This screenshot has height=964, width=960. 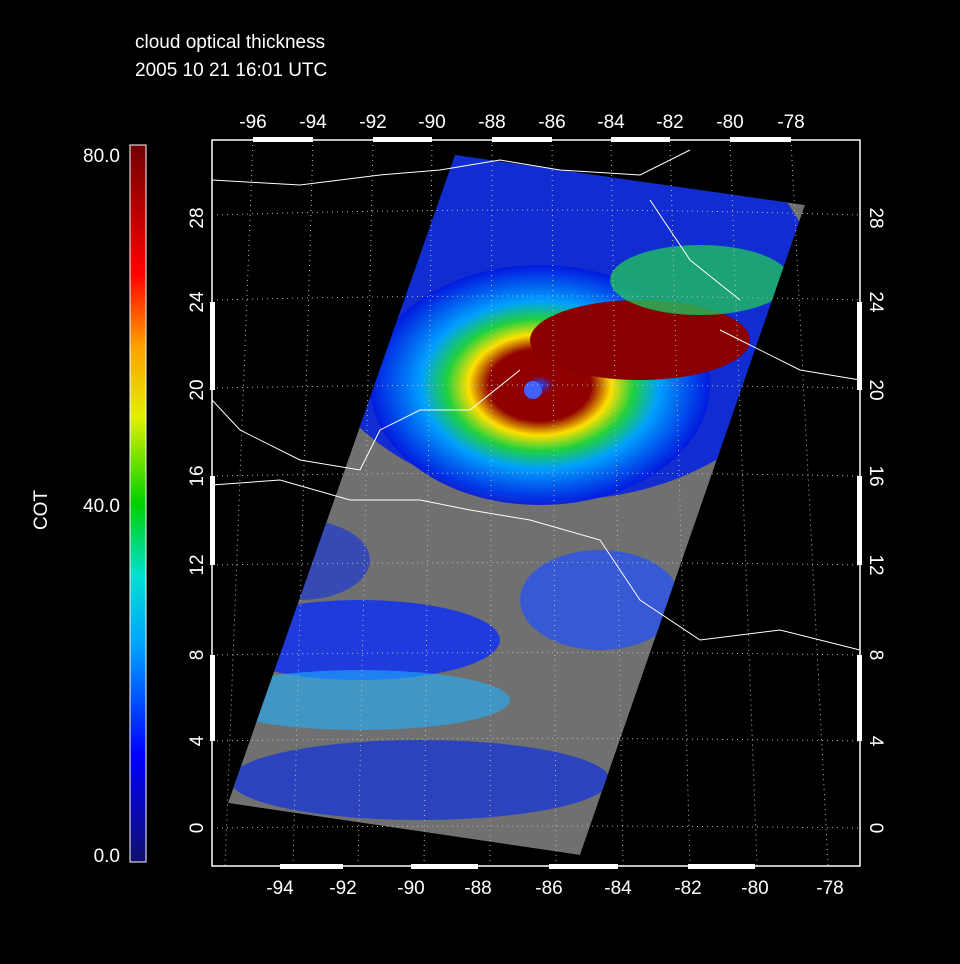 What do you see at coordinates (313, 122) in the screenshot?
I see `top-tick-label: -94` at bounding box center [313, 122].